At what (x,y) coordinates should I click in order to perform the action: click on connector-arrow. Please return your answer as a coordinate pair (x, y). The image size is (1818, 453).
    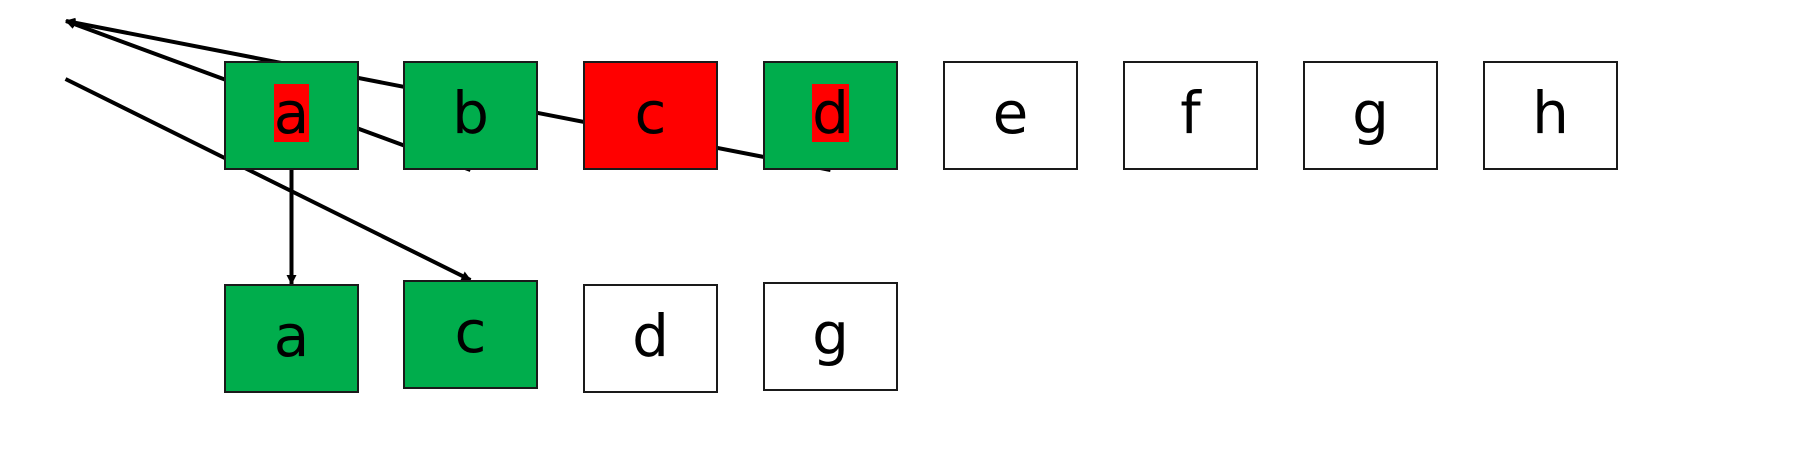
    Looking at the image, I should click on (268, 179).